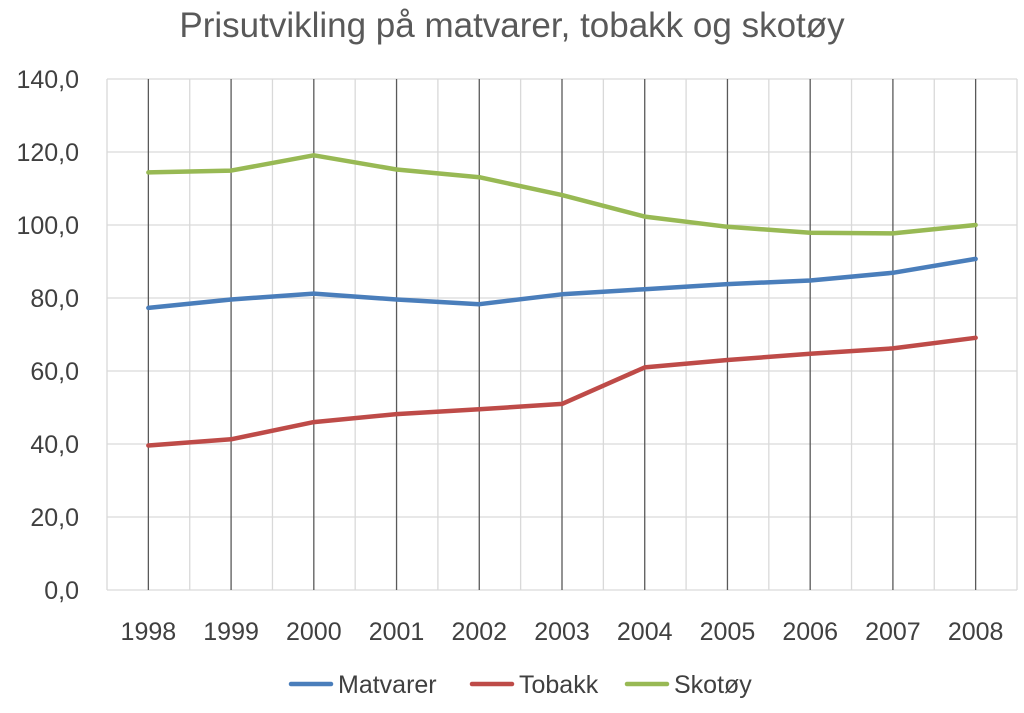 The image size is (1024, 713). What do you see at coordinates (645, 632) in the screenshot?
I see `x-tick-label: 2004` at bounding box center [645, 632].